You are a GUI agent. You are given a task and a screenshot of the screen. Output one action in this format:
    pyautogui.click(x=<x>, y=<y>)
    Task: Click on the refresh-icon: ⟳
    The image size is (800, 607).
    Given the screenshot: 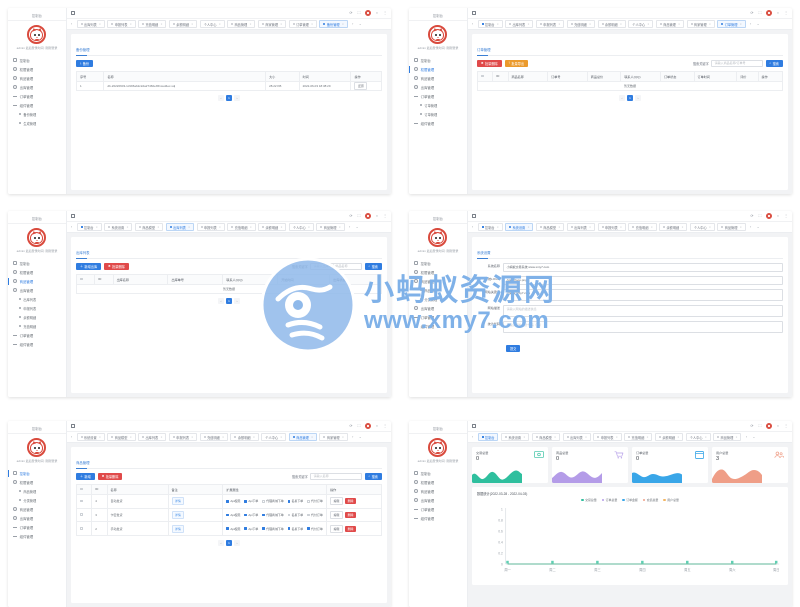 What is the action you would take?
    pyautogui.click(x=752, y=13)
    